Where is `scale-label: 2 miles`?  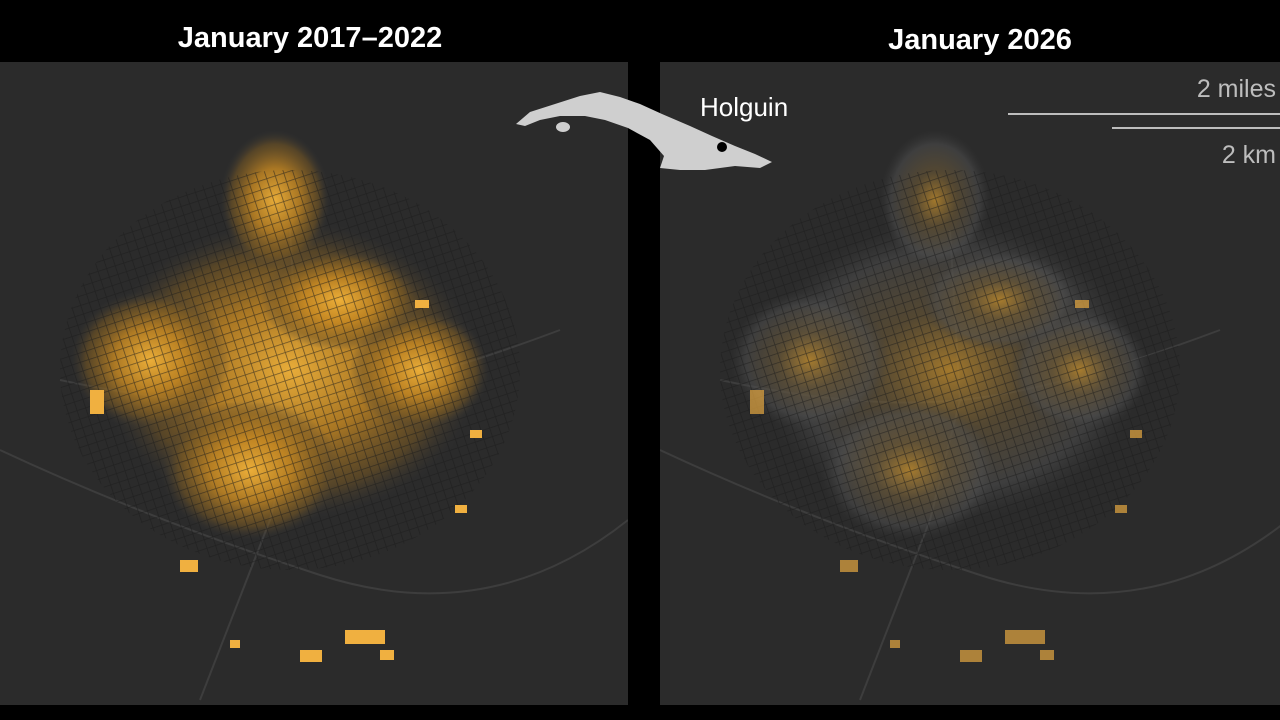 scale-label: 2 miles is located at coordinates (1236, 89).